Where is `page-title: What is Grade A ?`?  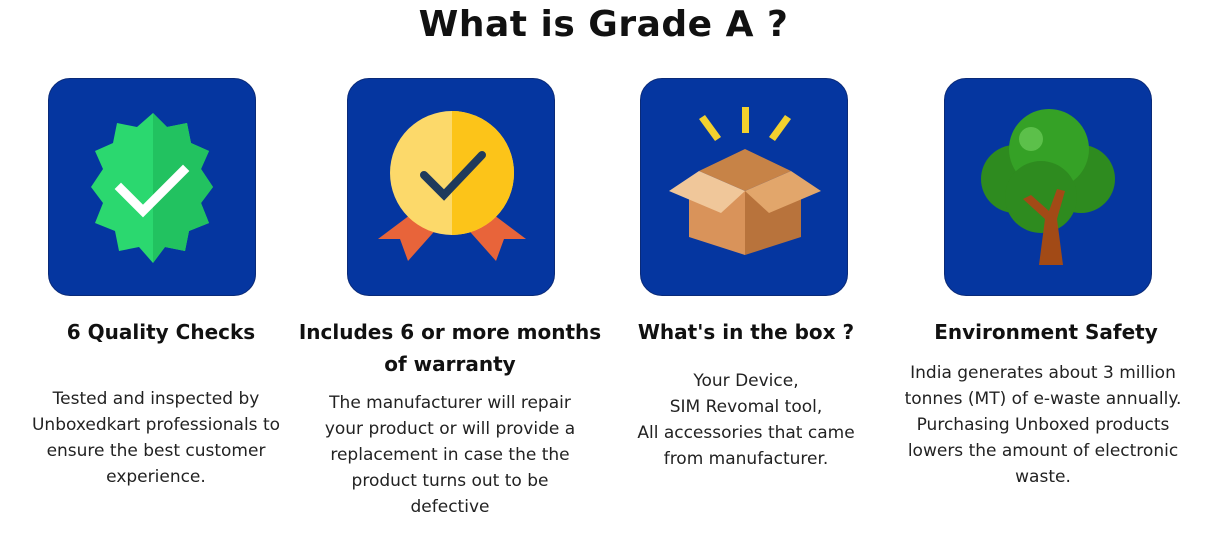
page-title: What is Grade A ? is located at coordinates (603, 24).